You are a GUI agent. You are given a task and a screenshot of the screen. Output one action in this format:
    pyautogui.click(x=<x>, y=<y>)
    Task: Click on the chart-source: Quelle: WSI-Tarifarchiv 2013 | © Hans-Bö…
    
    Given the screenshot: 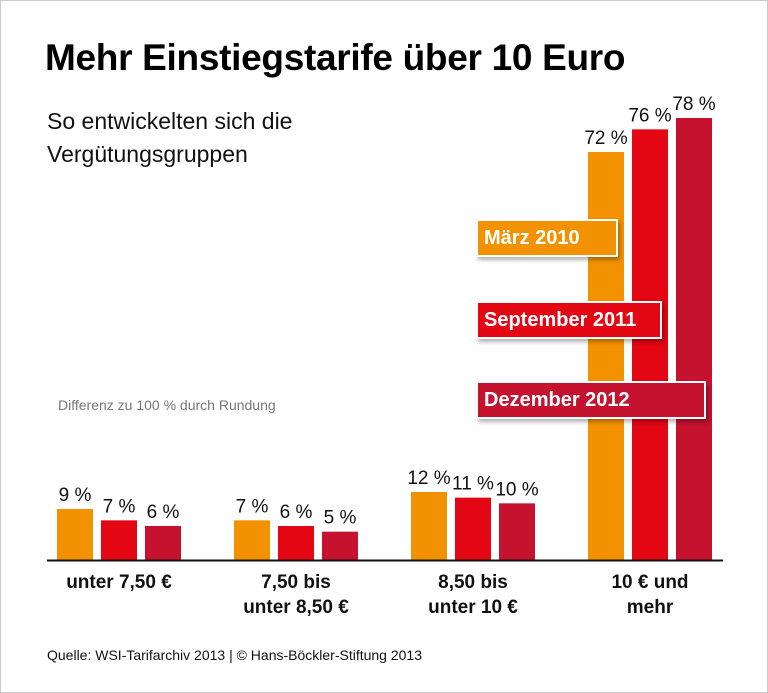 What is the action you would take?
    pyautogui.click(x=234, y=655)
    